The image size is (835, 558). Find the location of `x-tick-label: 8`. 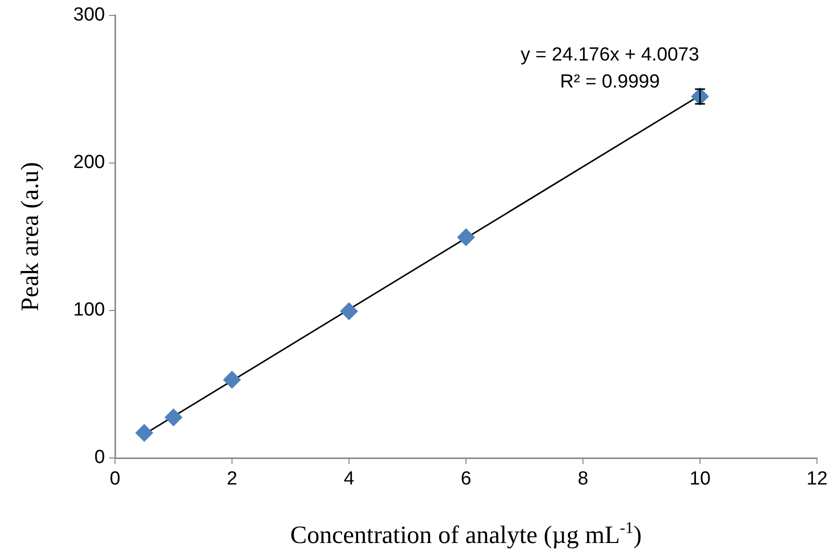

x-tick-label: 8 is located at coordinates (583, 479).